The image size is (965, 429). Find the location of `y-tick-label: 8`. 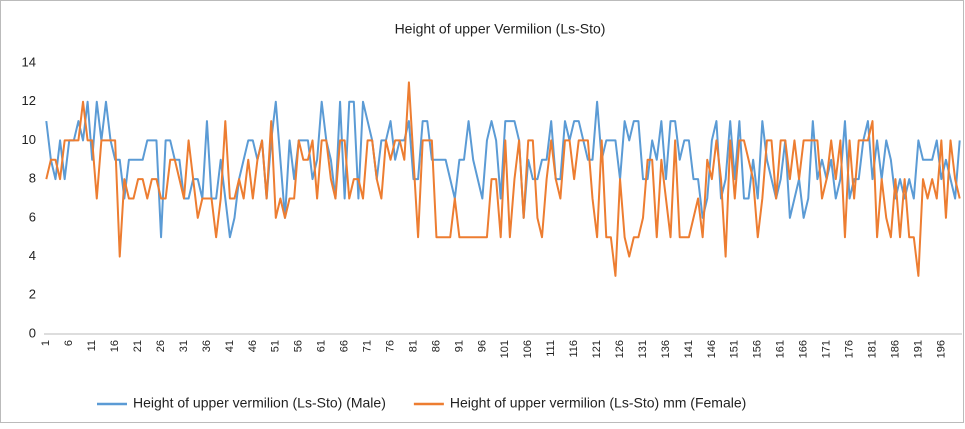

y-tick-label: 8 is located at coordinates (32, 178).